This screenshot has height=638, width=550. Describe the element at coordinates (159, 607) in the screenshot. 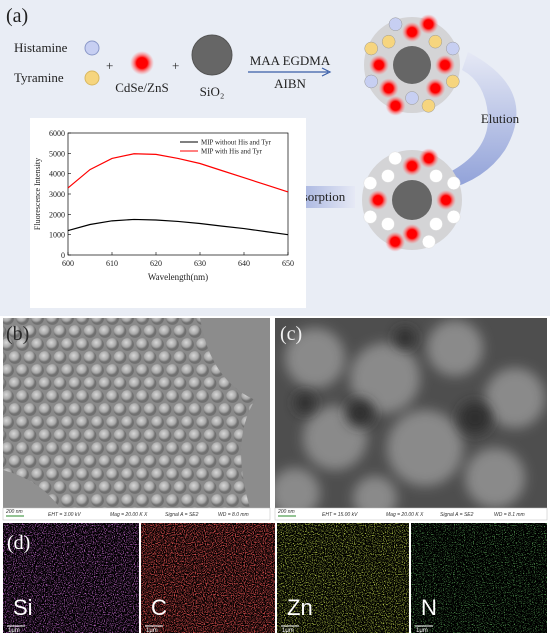

I see `element-label: C` at that location.